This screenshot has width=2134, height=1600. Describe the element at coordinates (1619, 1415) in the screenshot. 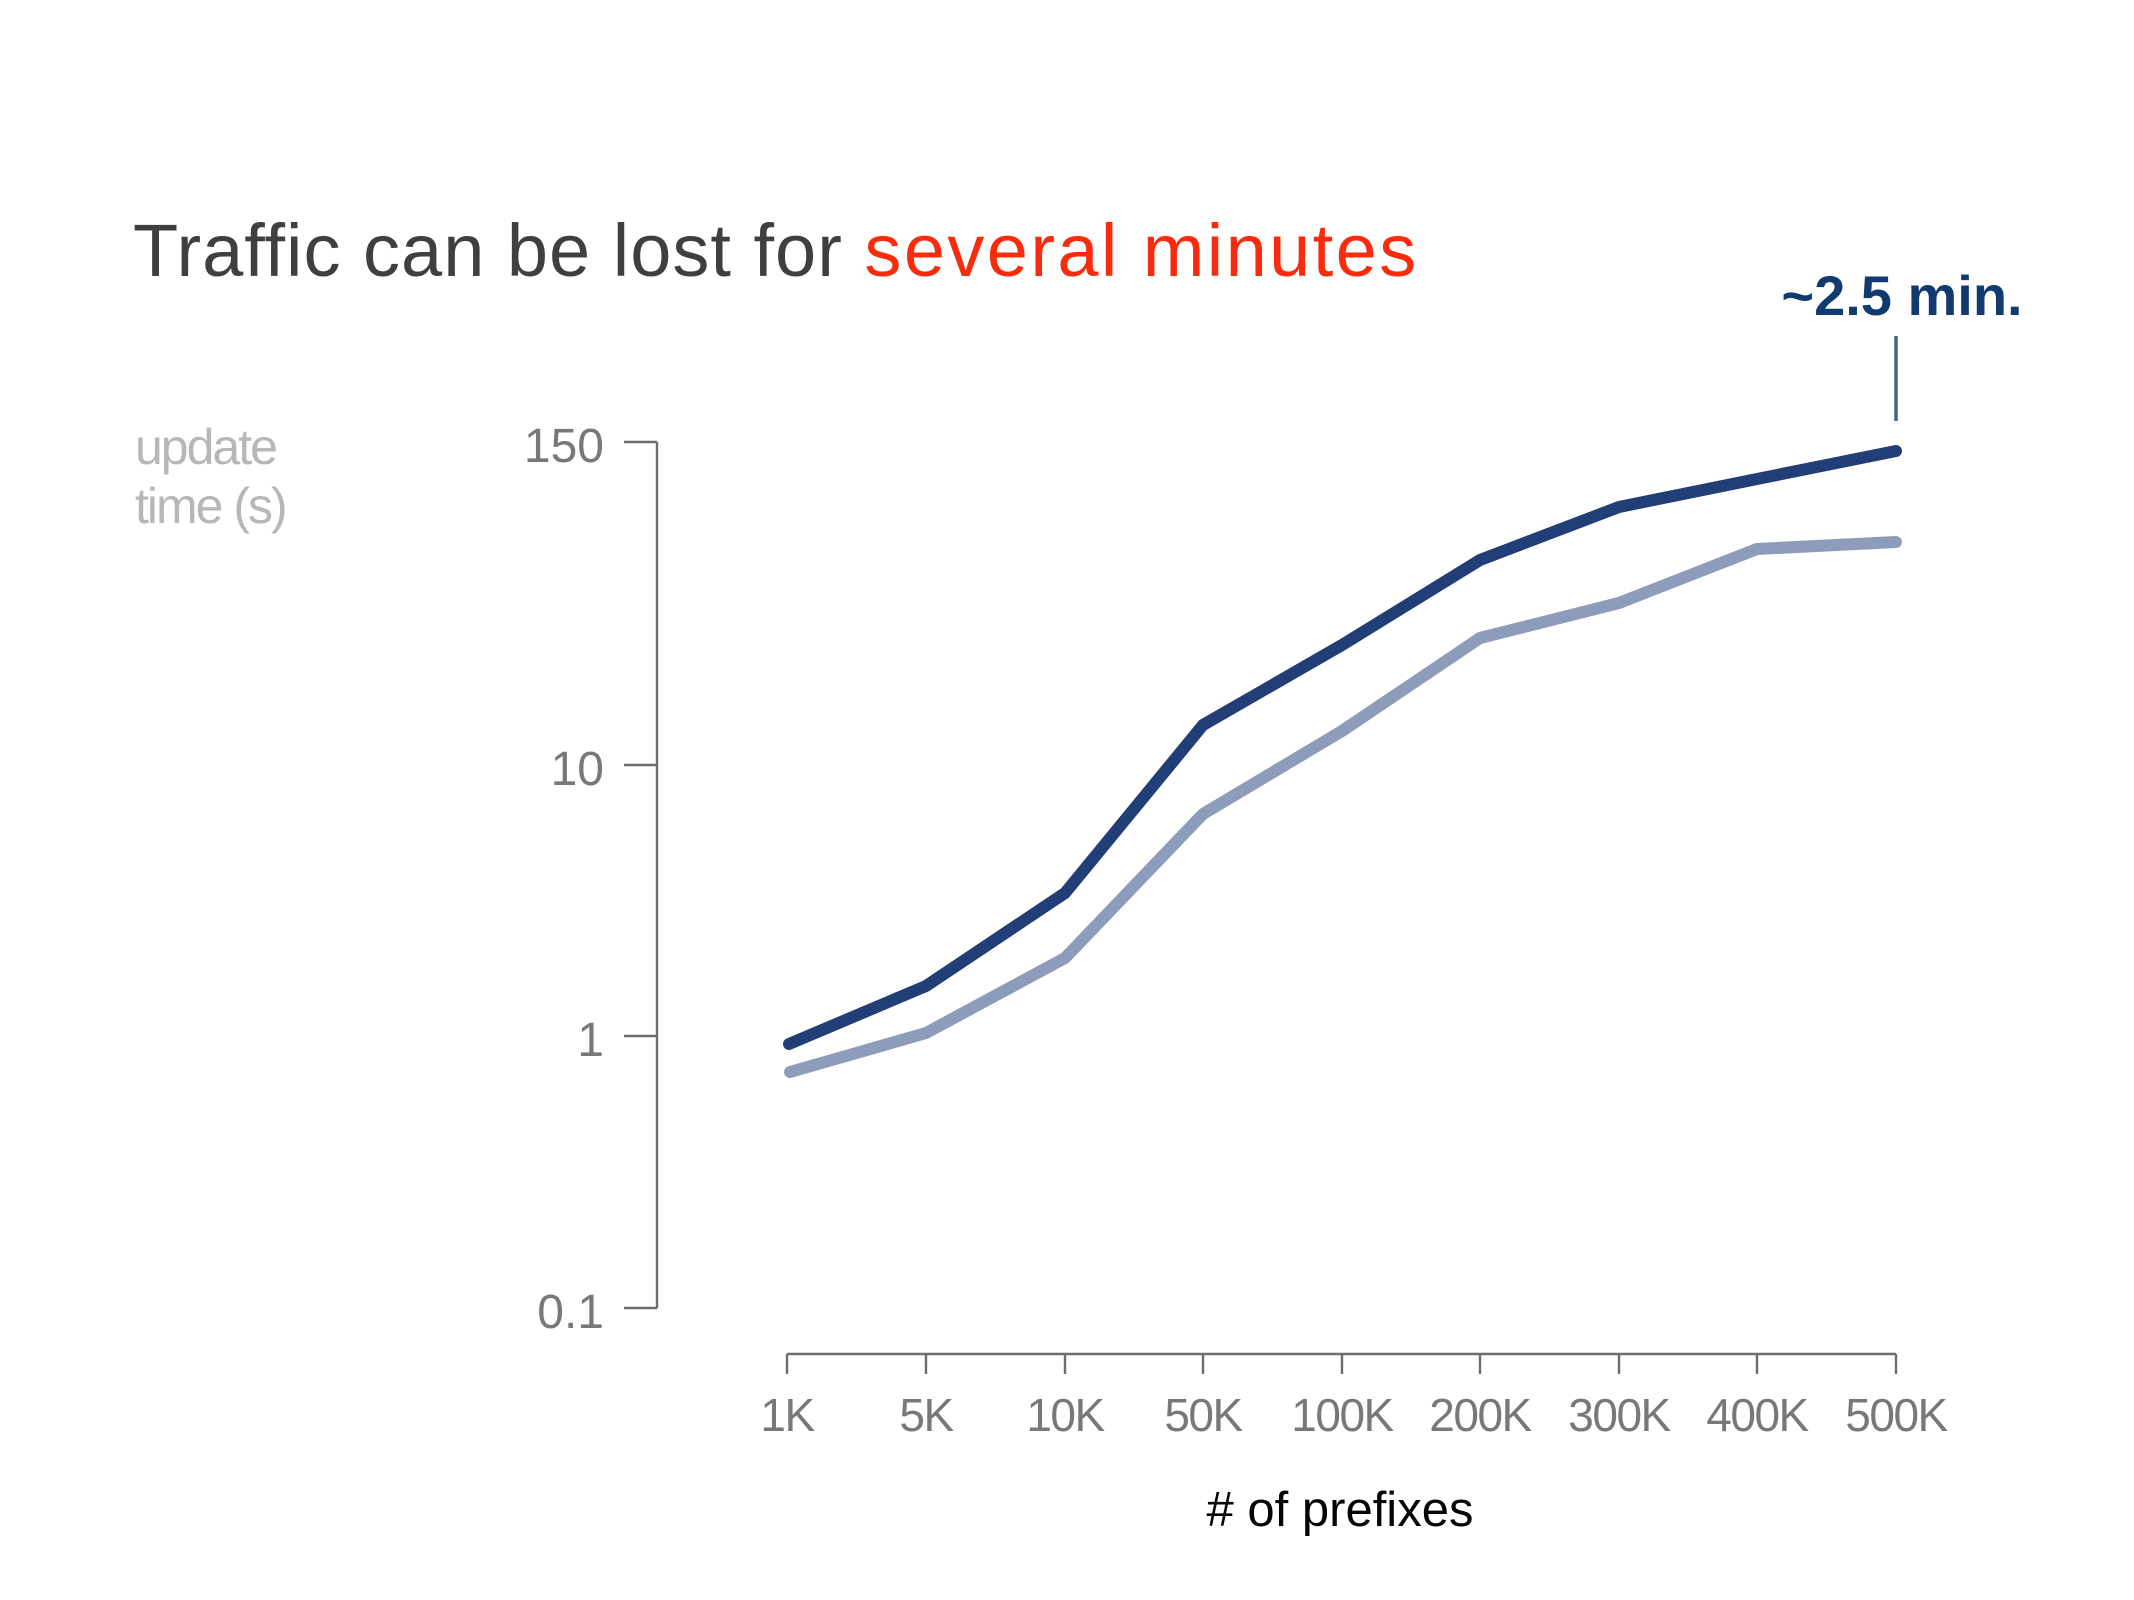

I see `svg-text: 300K` at that location.